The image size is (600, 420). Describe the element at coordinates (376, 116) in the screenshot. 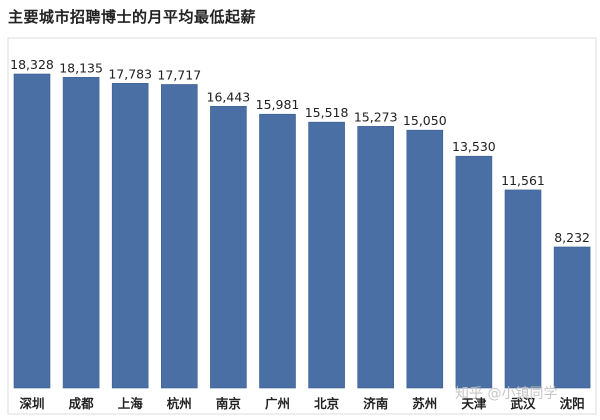

I see `value-label: 15,273` at that location.